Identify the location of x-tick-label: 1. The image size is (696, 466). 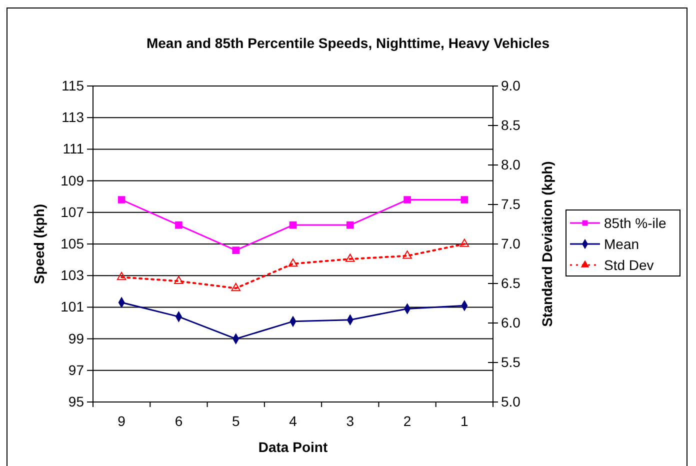
(464, 421).